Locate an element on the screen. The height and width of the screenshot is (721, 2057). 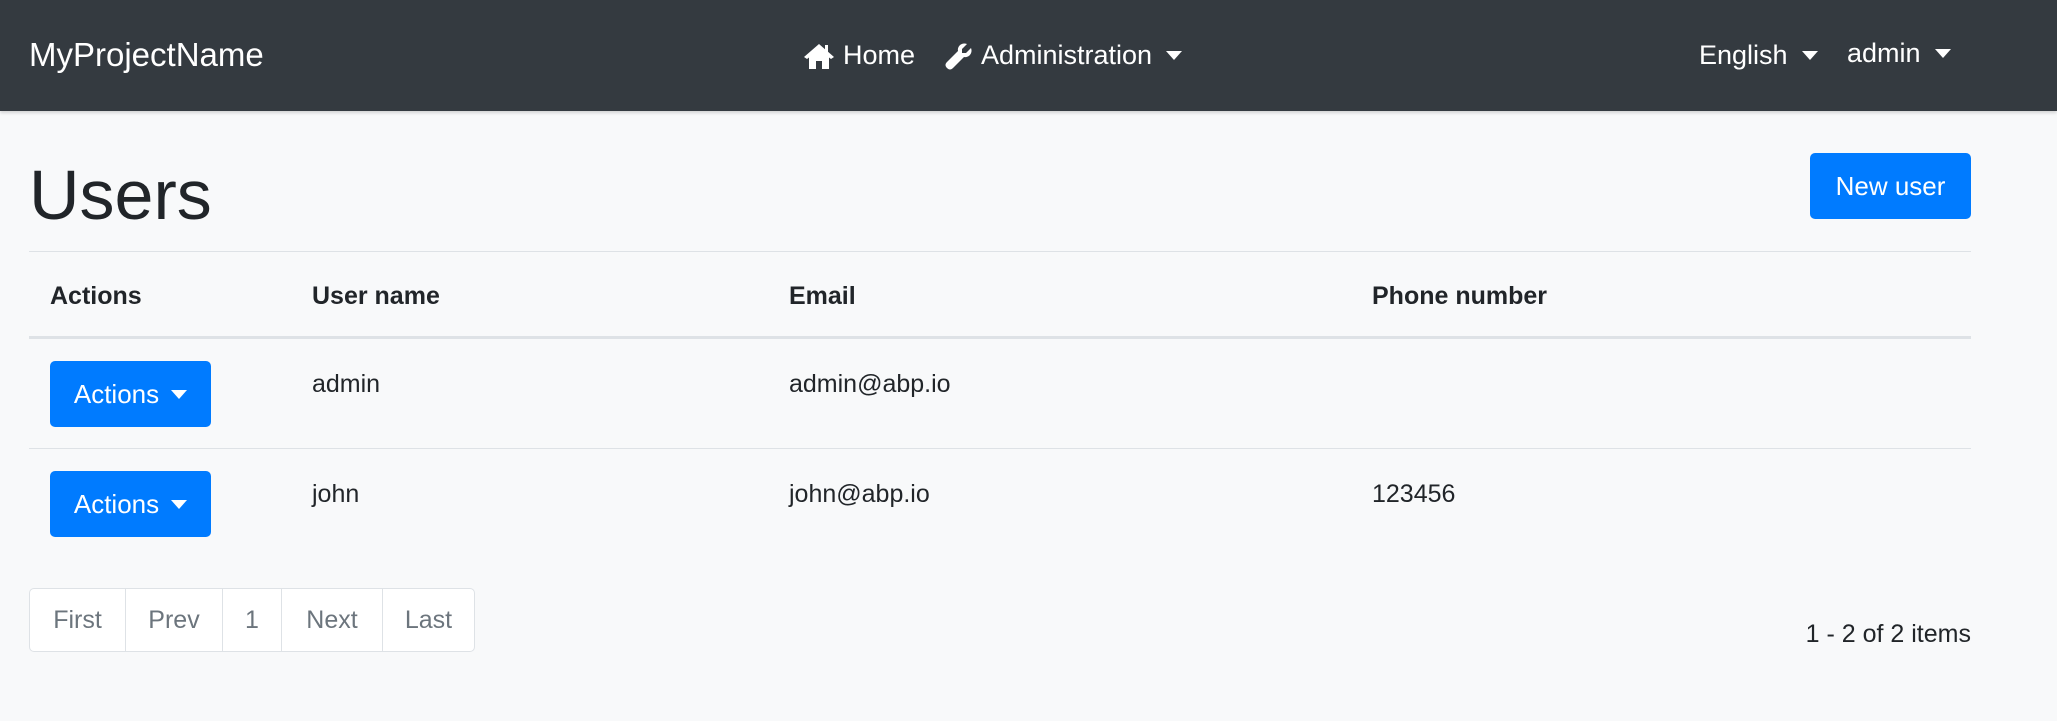
cell-email: admin@abp.io is located at coordinates (870, 384).